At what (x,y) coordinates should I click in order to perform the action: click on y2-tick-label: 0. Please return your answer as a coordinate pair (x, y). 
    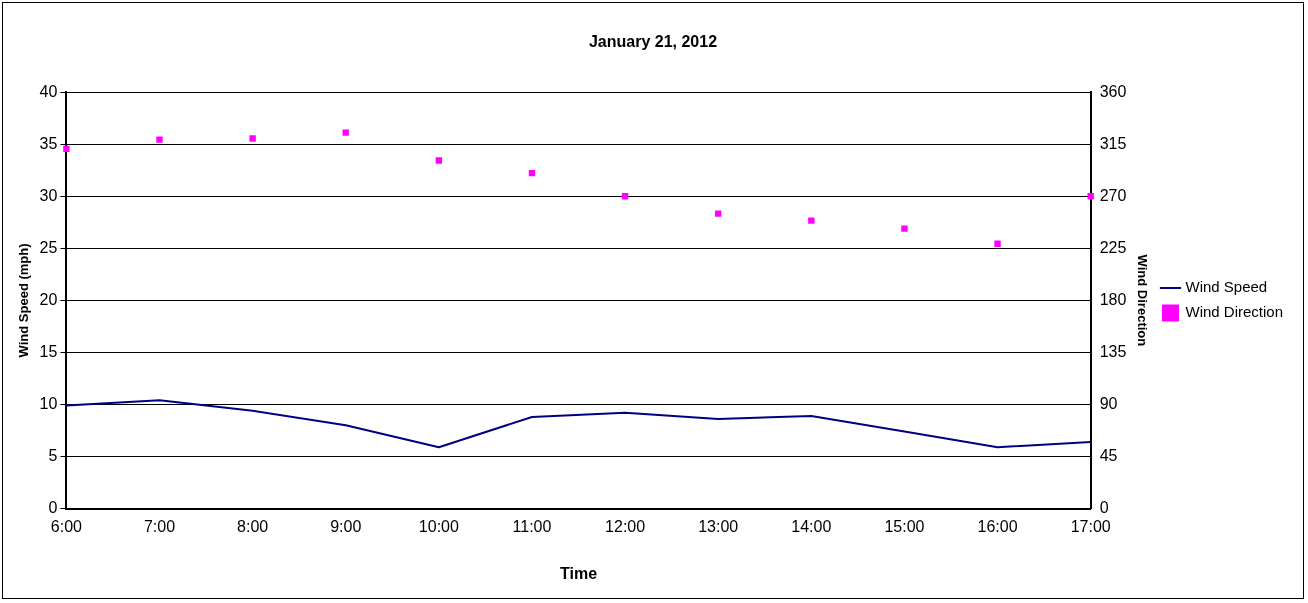
    Looking at the image, I should click on (1104, 508).